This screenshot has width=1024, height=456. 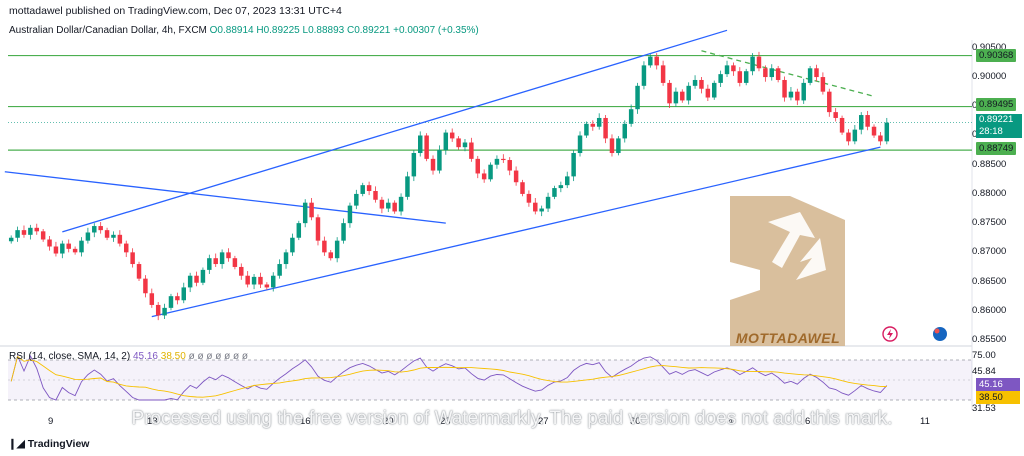 I want to click on tag-top: 0.90368, so click(x=996, y=55).